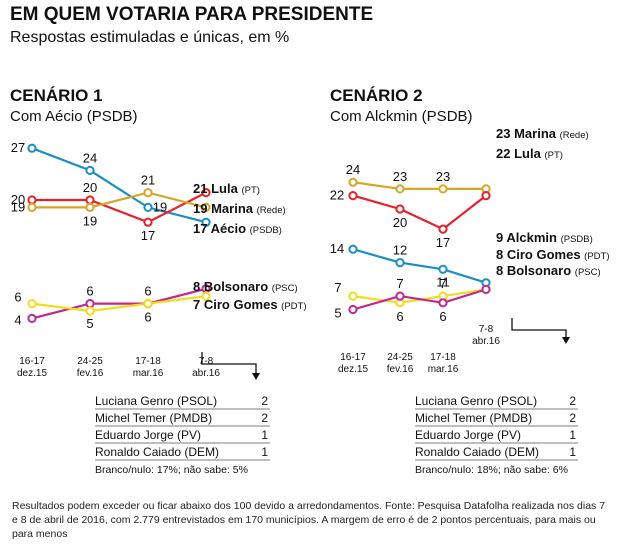 The image size is (620, 557). I want to click on x-tick-label: mar.16, so click(443, 369).